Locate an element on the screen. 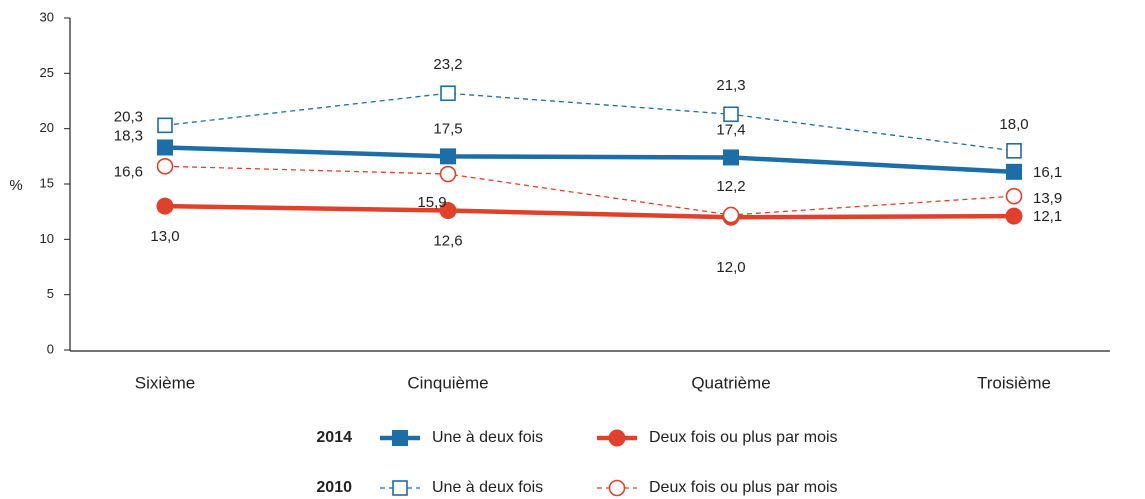 Image resolution: width=1145 pixels, height=499 pixels. data-label: 20,3 is located at coordinates (128, 116).